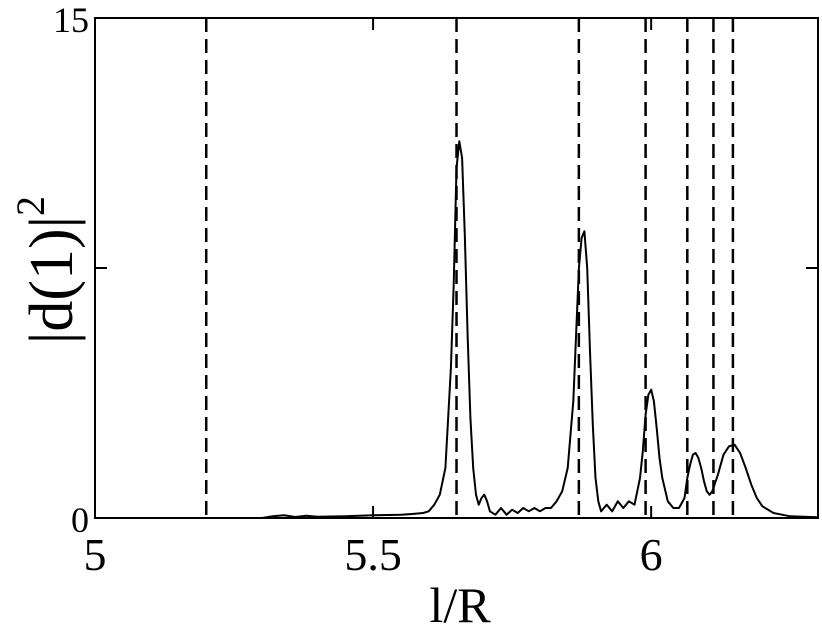 The image size is (822, 625). I want to click on y-tick-labels: 0 15, so click(71, 270).